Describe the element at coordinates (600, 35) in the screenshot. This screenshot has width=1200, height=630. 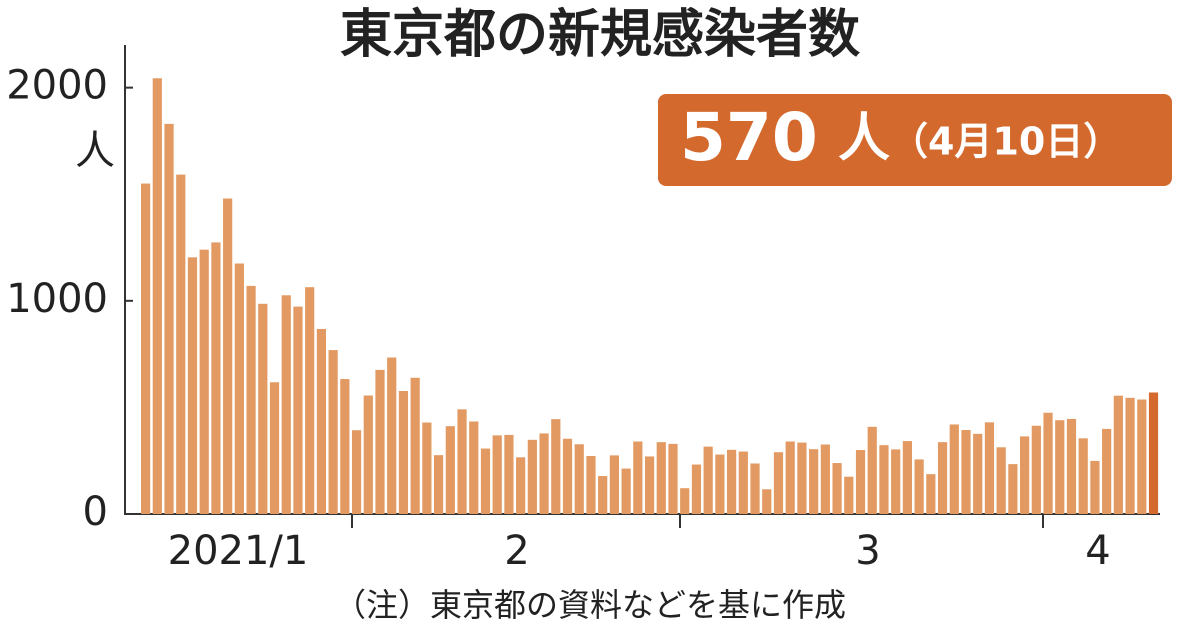
I see `chart-title: 東京都の新規感染者数` at that location.